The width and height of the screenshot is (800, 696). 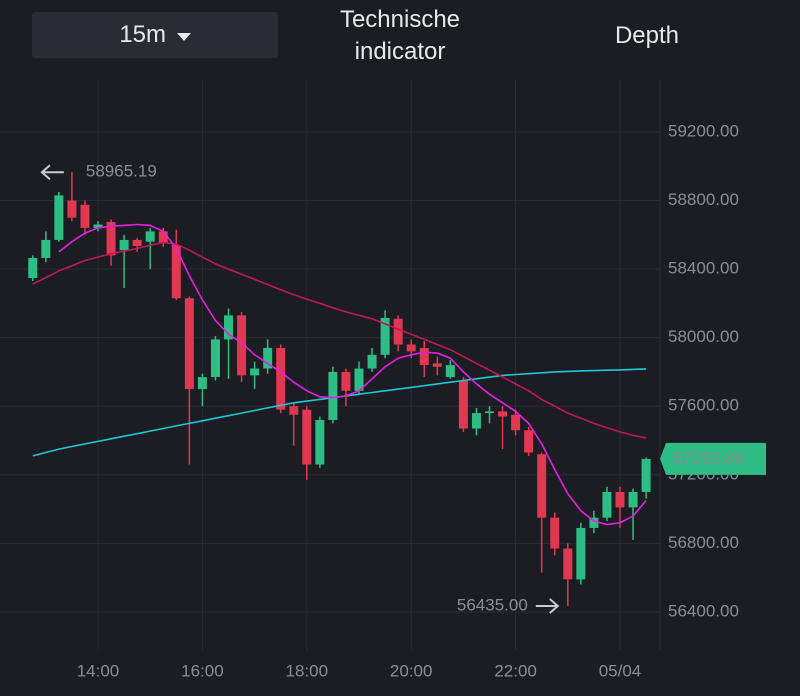 What do you see at coordinates (620, 670) in the screenshot?
I see `x-tick-label: 05/04` at bounding box center [620, 670].